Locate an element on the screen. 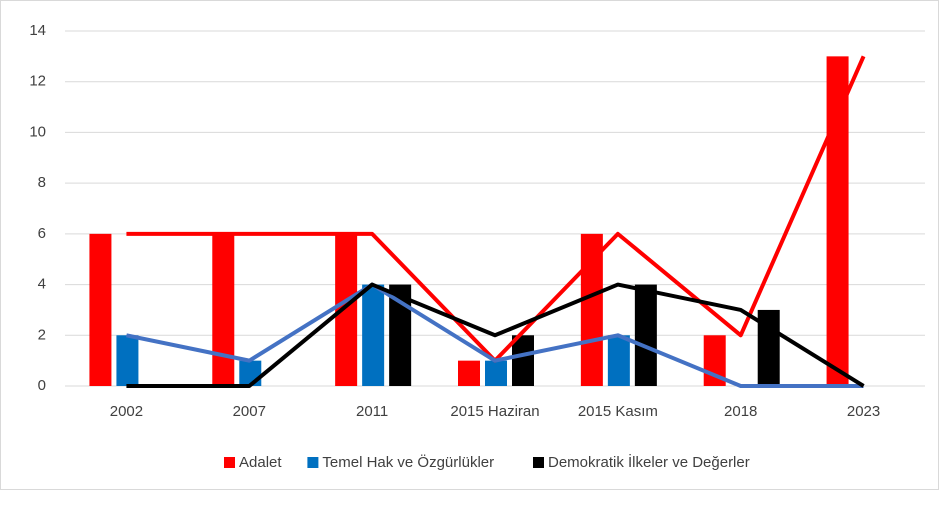  x-tick-label: 2023 is located at coordinates (863, 411).